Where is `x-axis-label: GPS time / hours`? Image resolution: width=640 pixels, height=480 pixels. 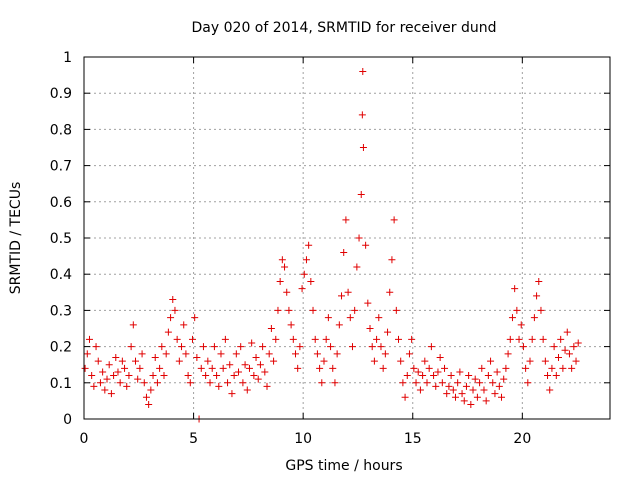 x-axis-label: GPS time / hours is located at coordinates (343, 466).